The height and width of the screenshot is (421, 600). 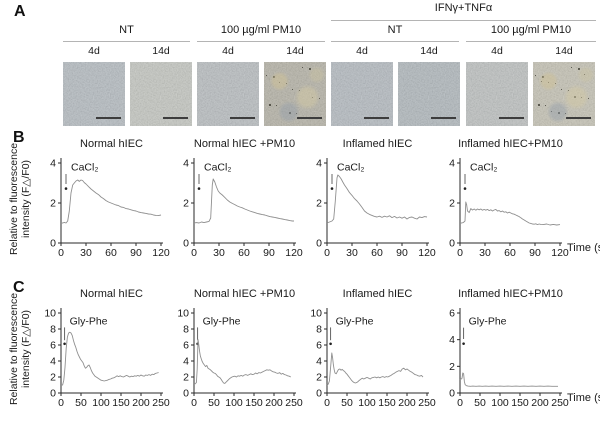 I want to click on group-header: NT, so click(x=395, y=33).